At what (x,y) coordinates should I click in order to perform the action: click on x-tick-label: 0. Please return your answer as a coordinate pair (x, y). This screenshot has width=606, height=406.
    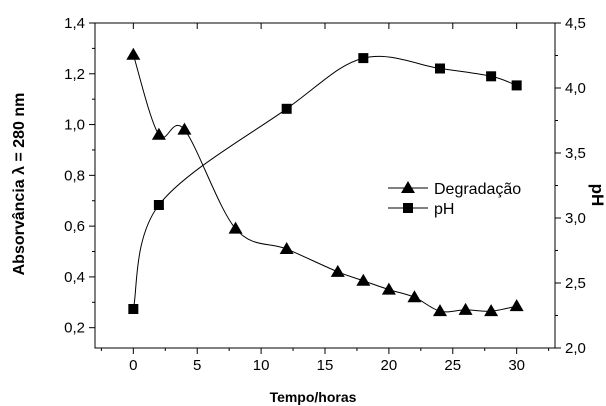
    Looking at the image, I should click on (133, 365).